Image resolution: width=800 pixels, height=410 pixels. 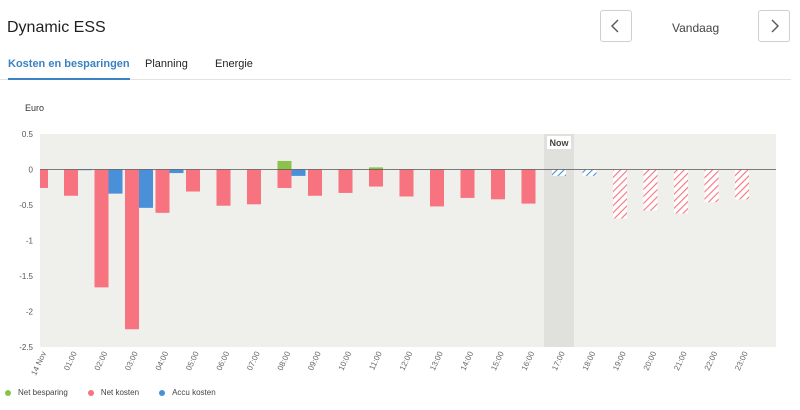 What do you see at coordinates (26, 205) in the screenshot?
I see `y-tick-label: -0.5` at bounding box center [26, 205].